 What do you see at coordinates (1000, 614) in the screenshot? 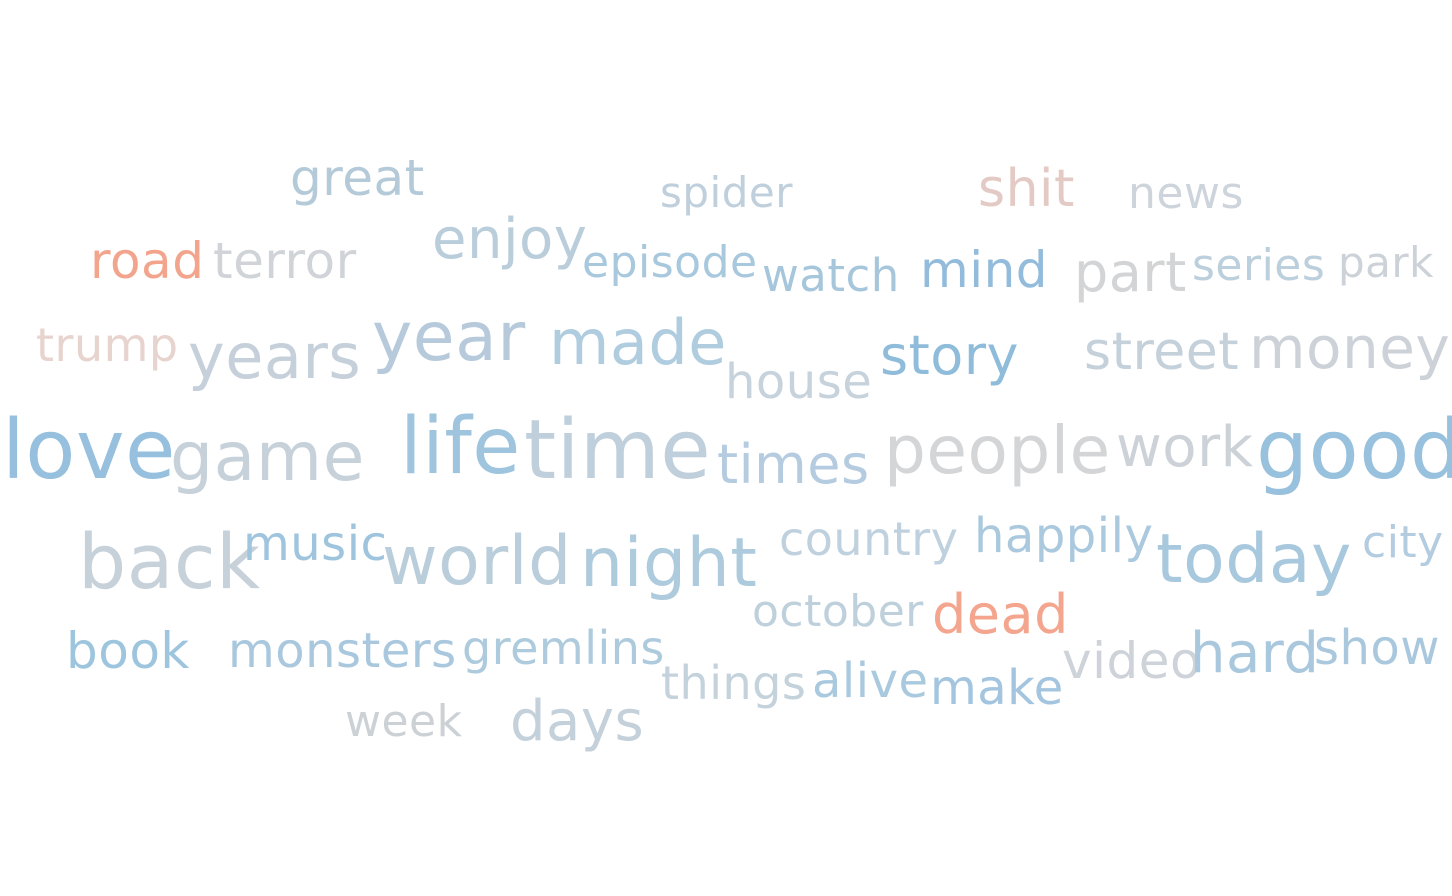
I see `word-dead: dead` at bounding box center [1000, 614].